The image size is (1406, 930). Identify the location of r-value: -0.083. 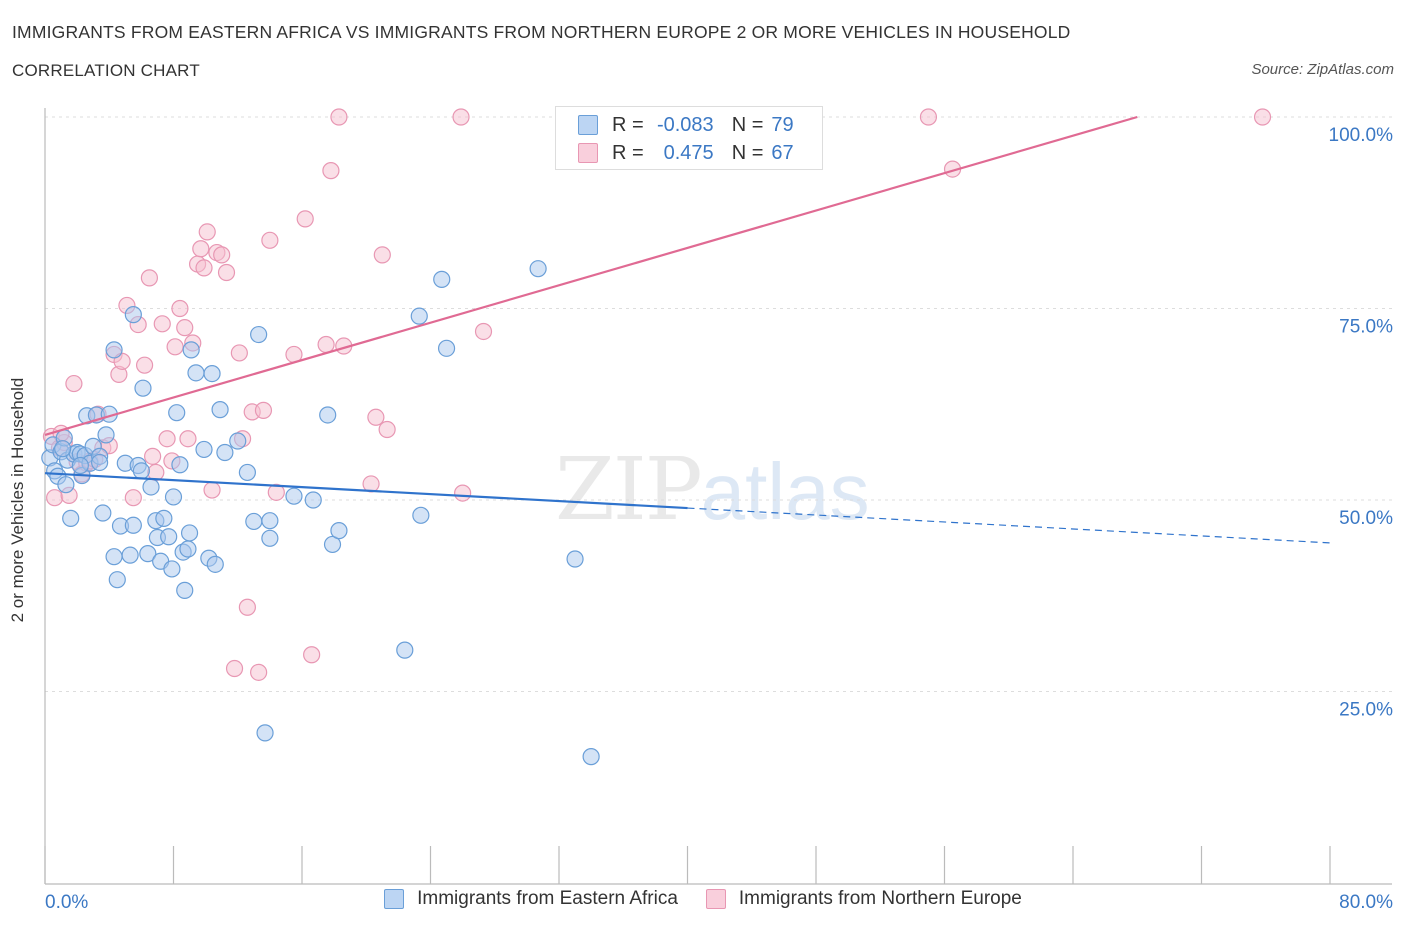
(685, 124).